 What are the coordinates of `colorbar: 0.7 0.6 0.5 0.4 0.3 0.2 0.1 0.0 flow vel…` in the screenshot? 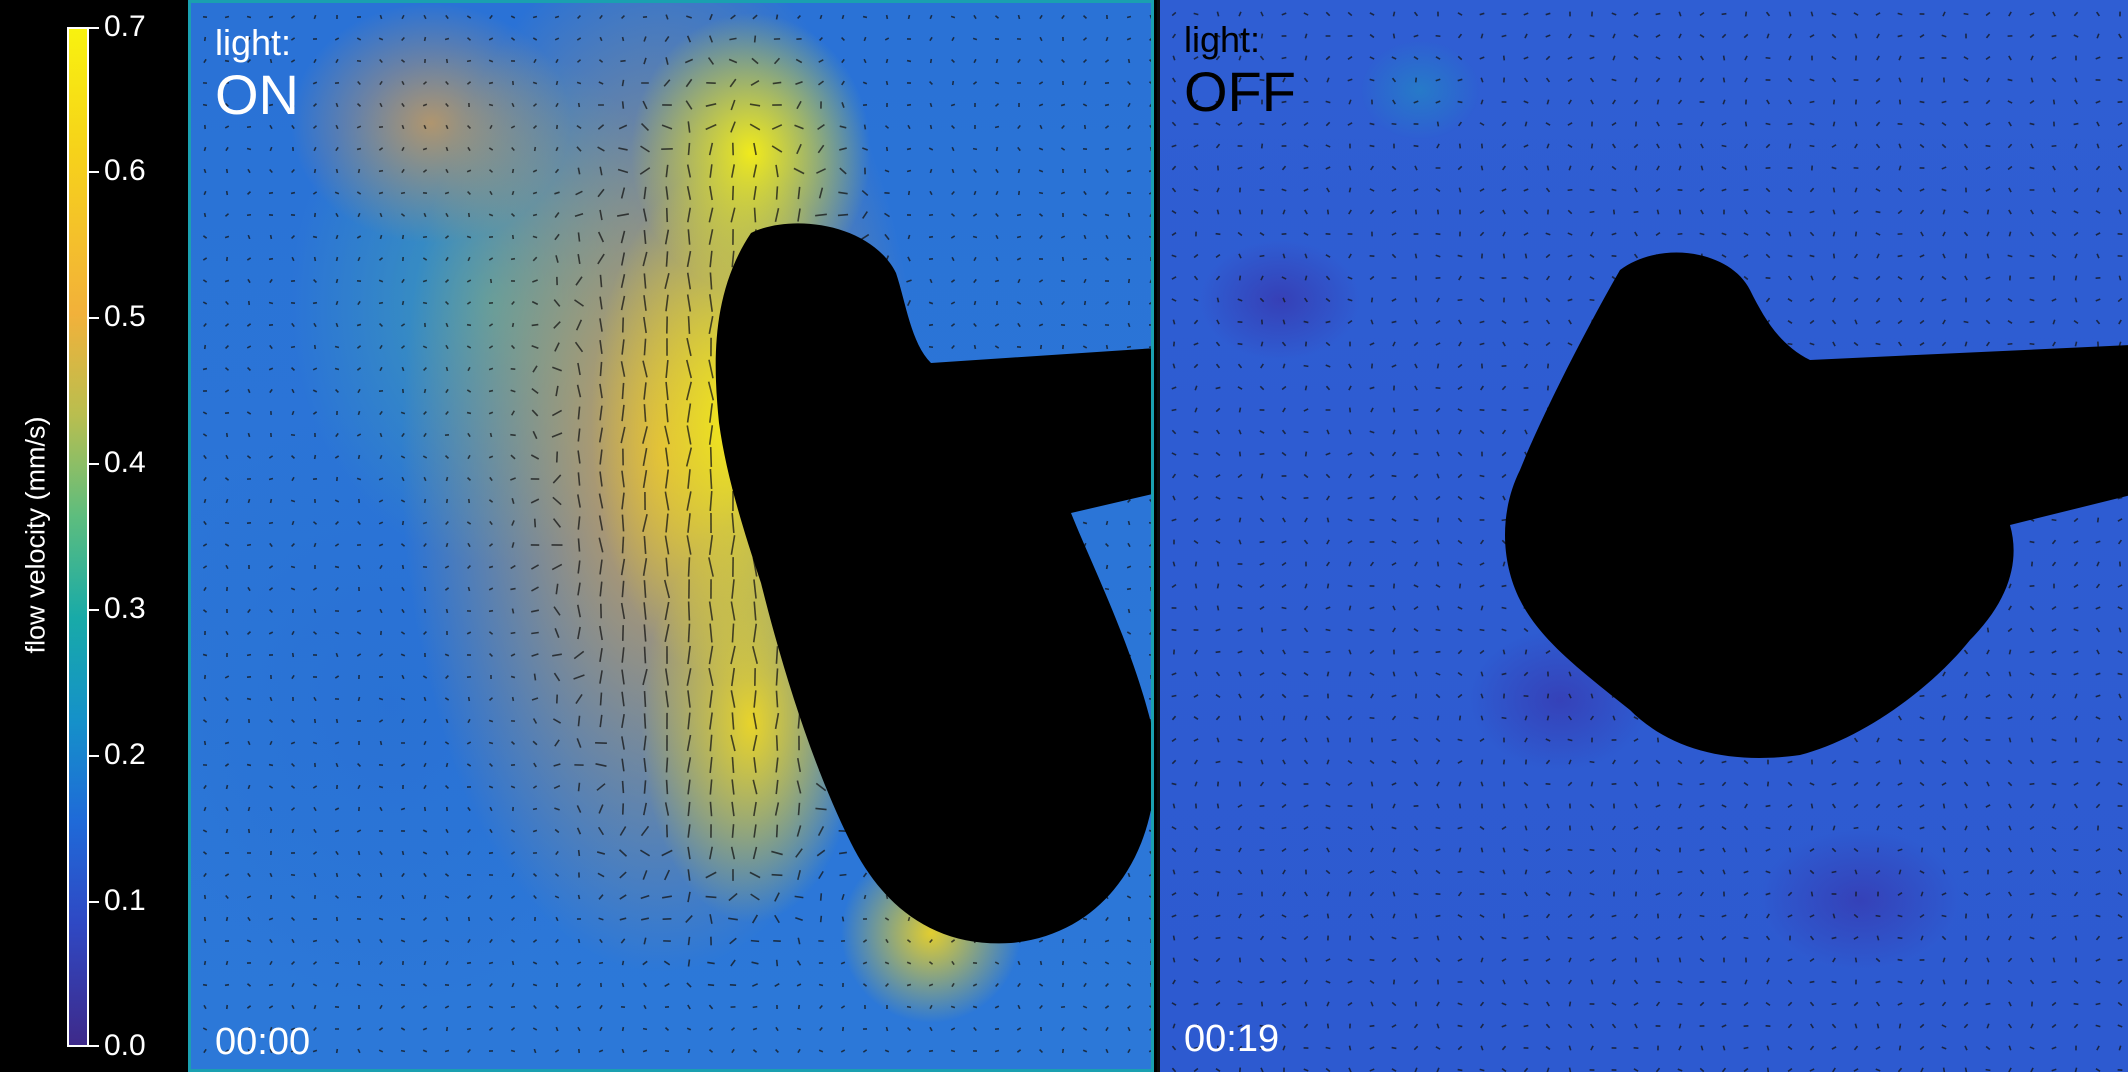 It's located at (94, 536).